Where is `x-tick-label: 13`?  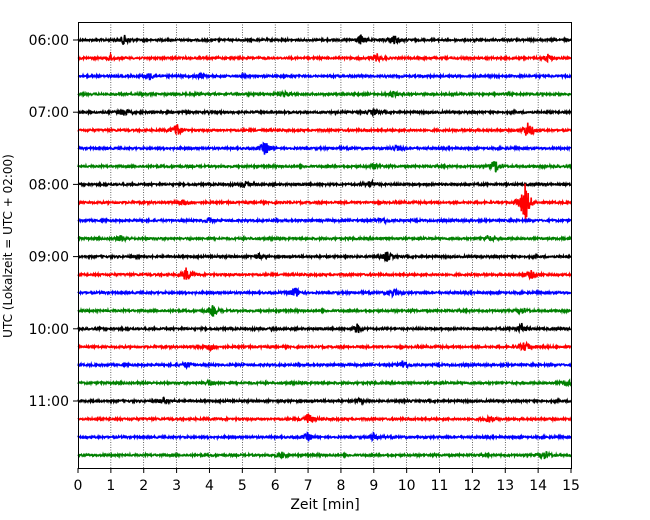
x-tick-label: 13 is located at coordinates (505, 486).